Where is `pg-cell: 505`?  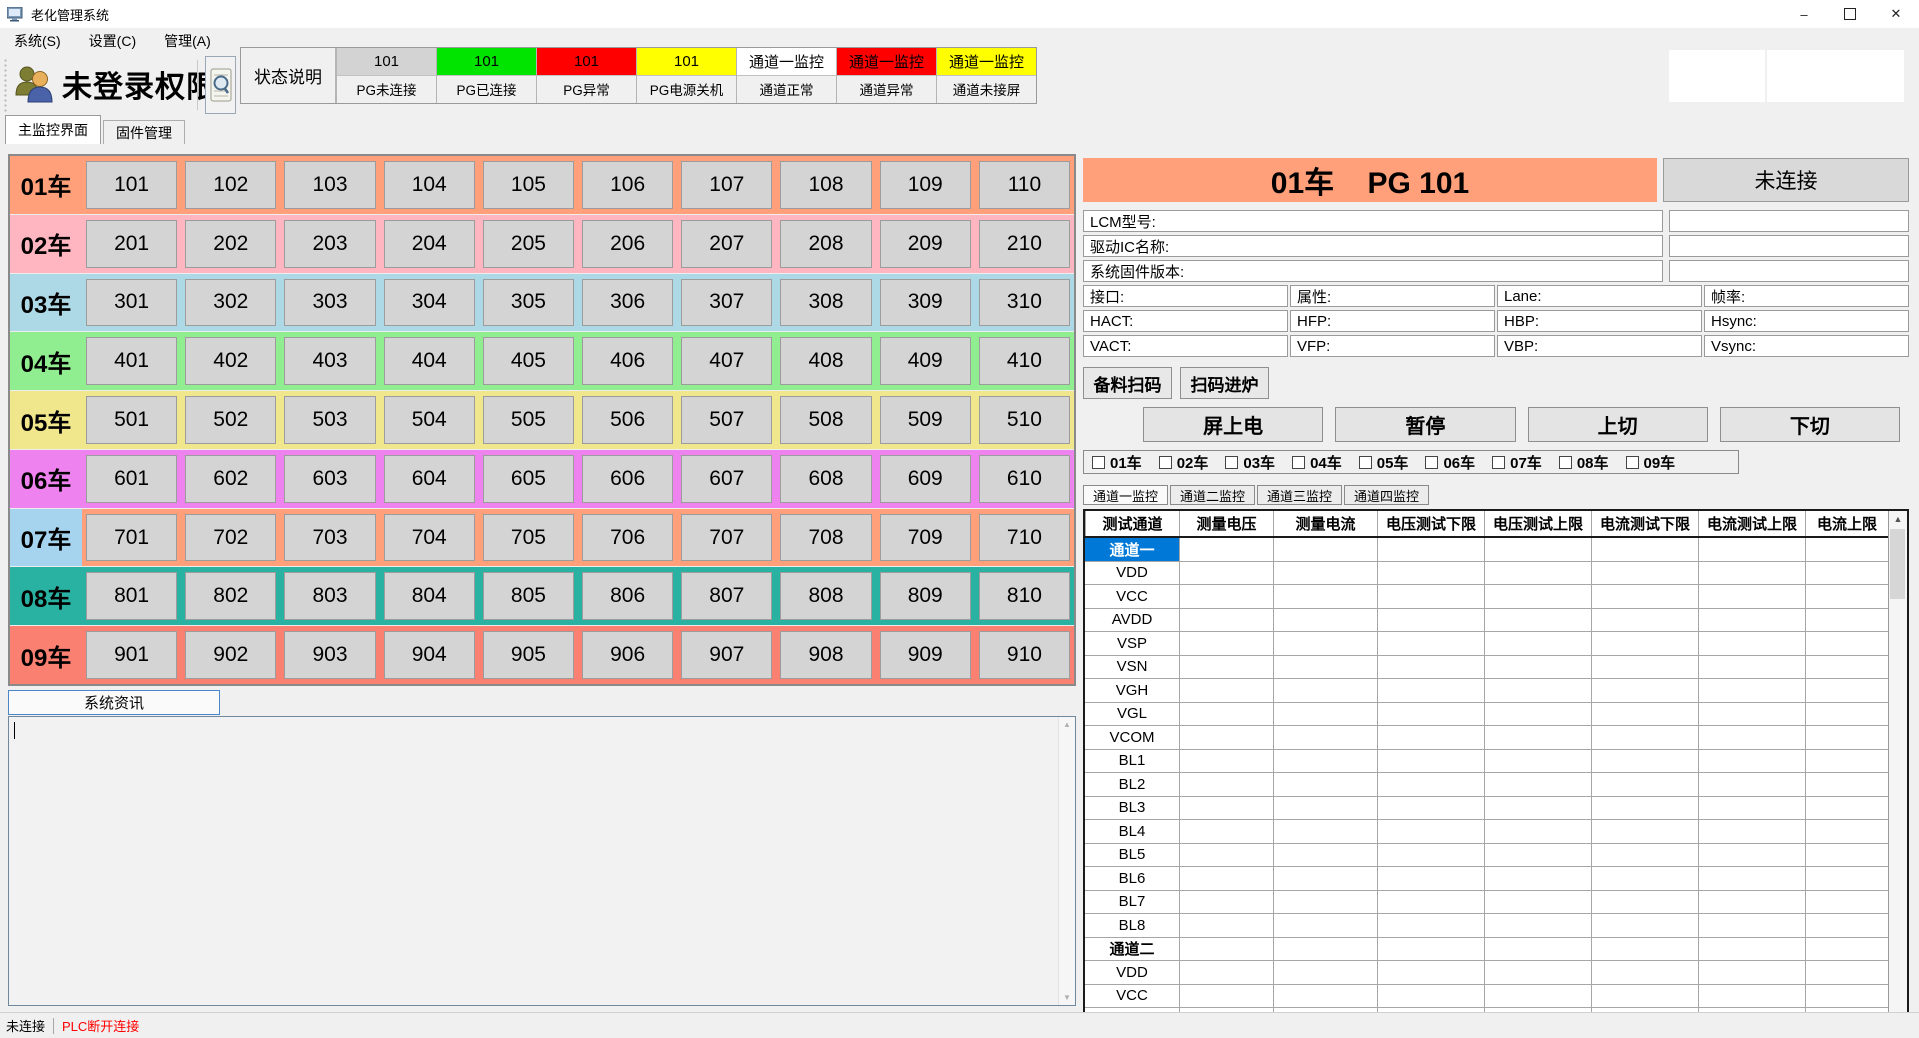 pg-cell: 505 is located at coordinates (528, 420).